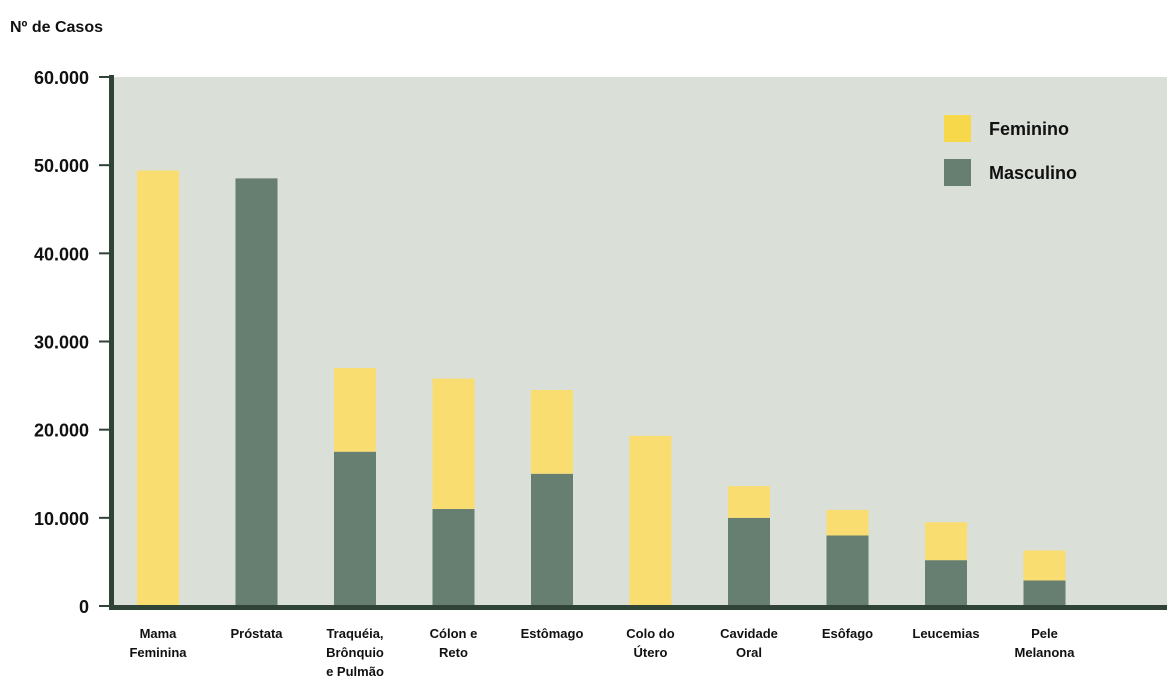 The width and height of the screenshot is (1167, 692). What do you see at coordinates (454, 633) in the screenshot?
I see `category-label: Cólon e` at bounding box center [454, 633].